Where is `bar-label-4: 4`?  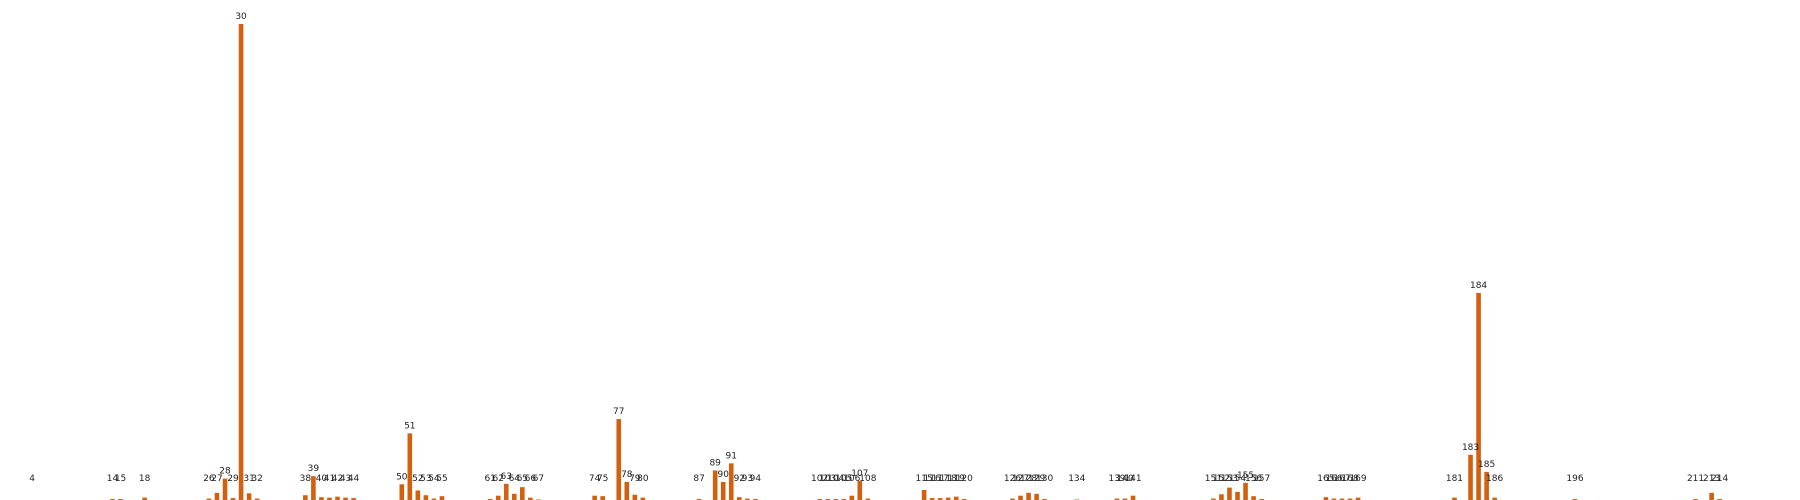 bar-label-4: 4 is located at coordinates (32, 479).